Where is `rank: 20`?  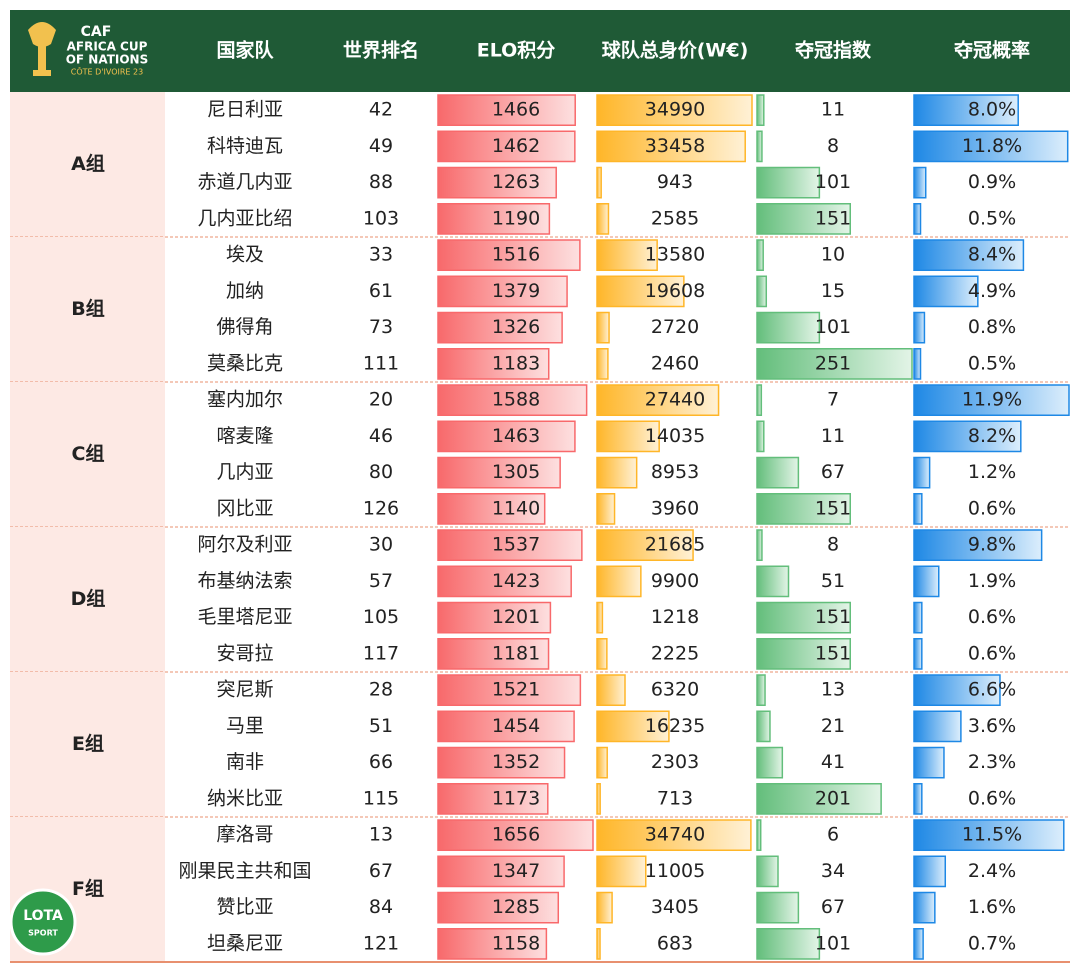 rank: 20 is located at coordinates (381, 400).